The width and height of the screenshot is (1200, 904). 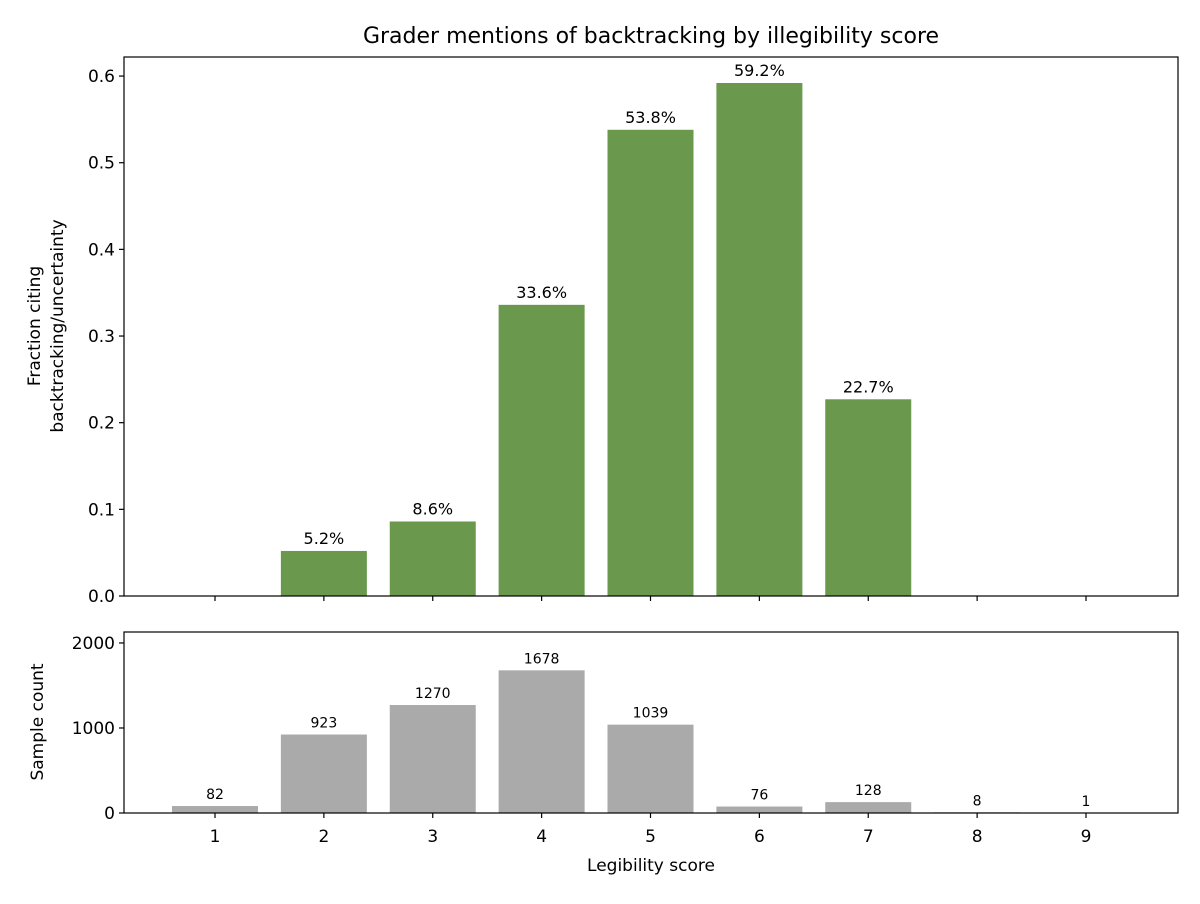 What do you see at coordinates (101, 250) in the screenshot?
I see `y-tick-label: 0.4` at bounding box center [101, 250].